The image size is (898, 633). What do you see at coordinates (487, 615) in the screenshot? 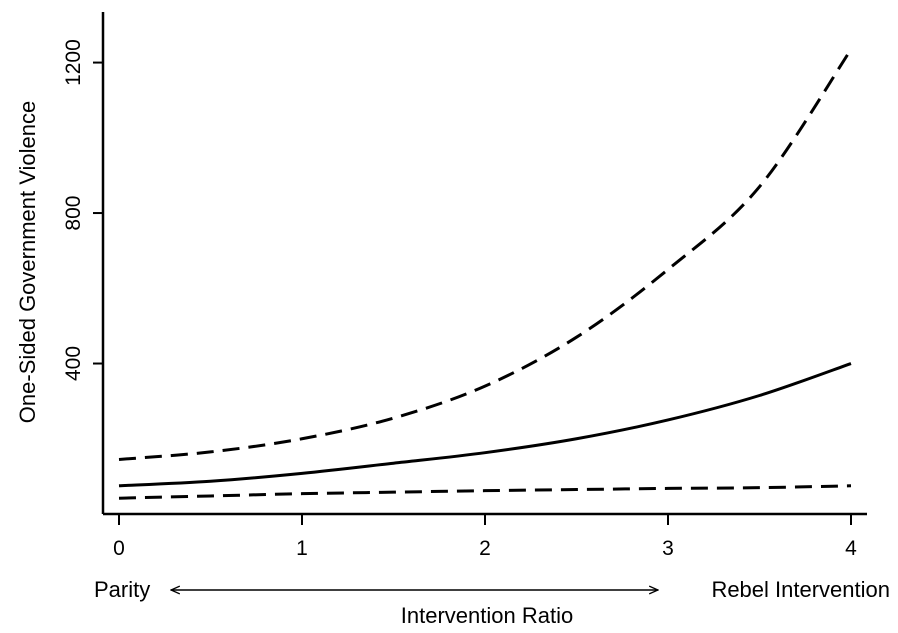
I see `x-axis-title: Intervention Ratio` at bounding box center [487, 615].